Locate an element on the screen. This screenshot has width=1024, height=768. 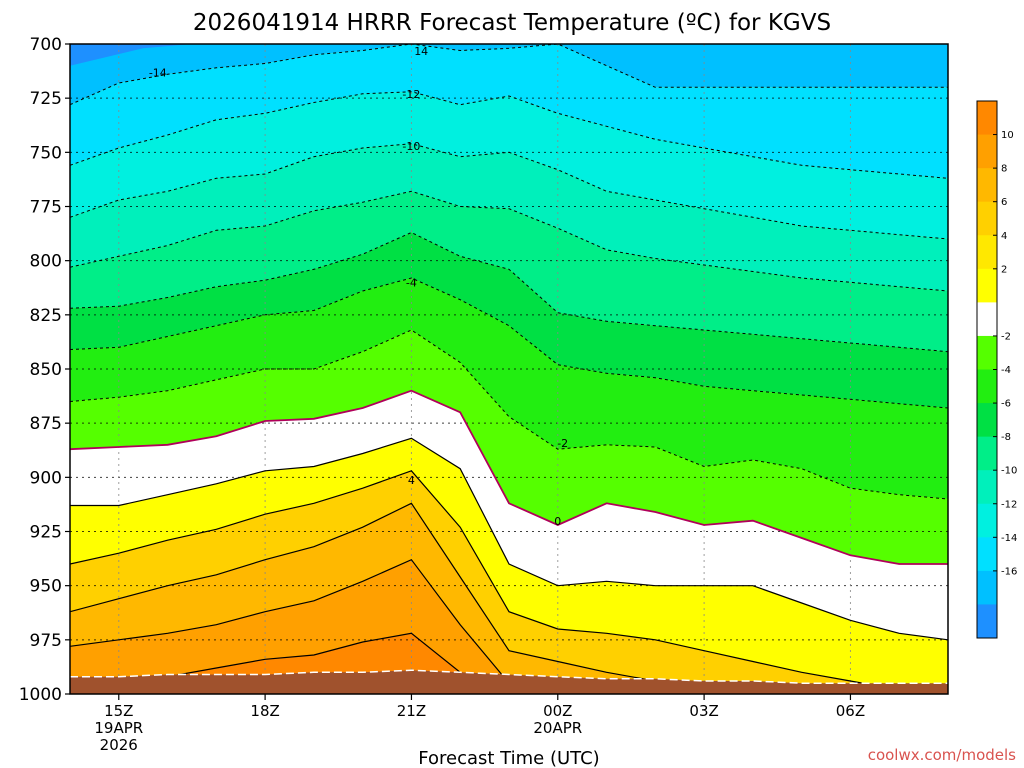
colorbar: 10 8 6 4 2 -2 -4 -6 -8 -10 -12 -14 -16 is located at coordinates (996, 369).